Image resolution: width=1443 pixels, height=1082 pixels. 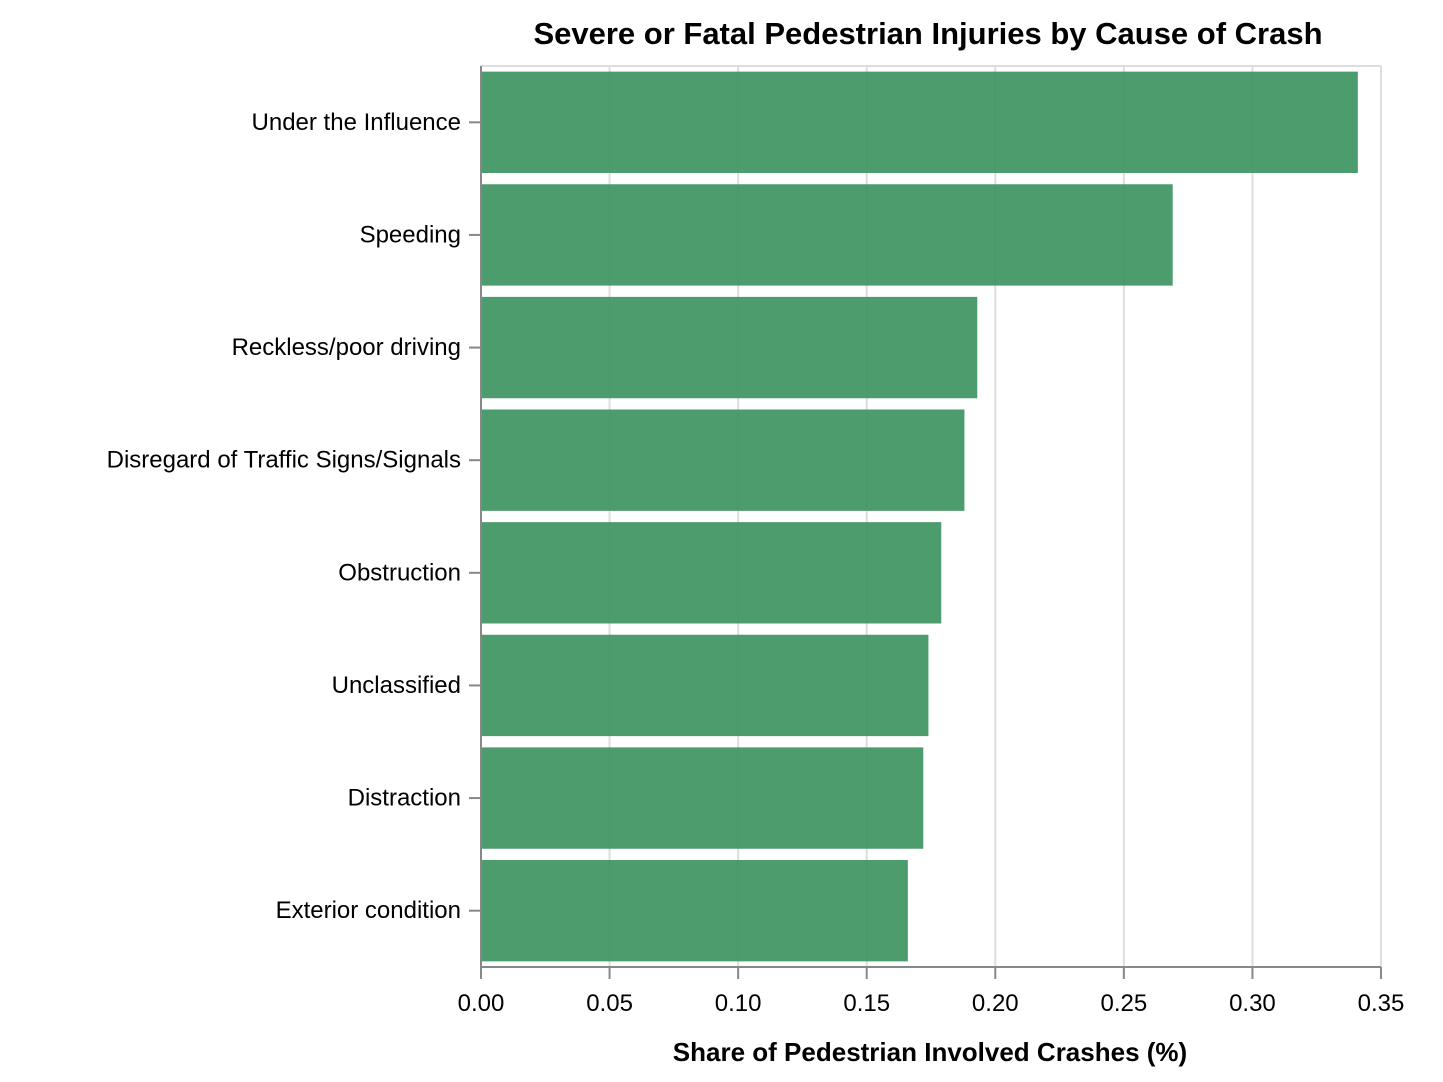 I want to click on y-tick-label-5: Obstruction, so click(x=399, y=572).